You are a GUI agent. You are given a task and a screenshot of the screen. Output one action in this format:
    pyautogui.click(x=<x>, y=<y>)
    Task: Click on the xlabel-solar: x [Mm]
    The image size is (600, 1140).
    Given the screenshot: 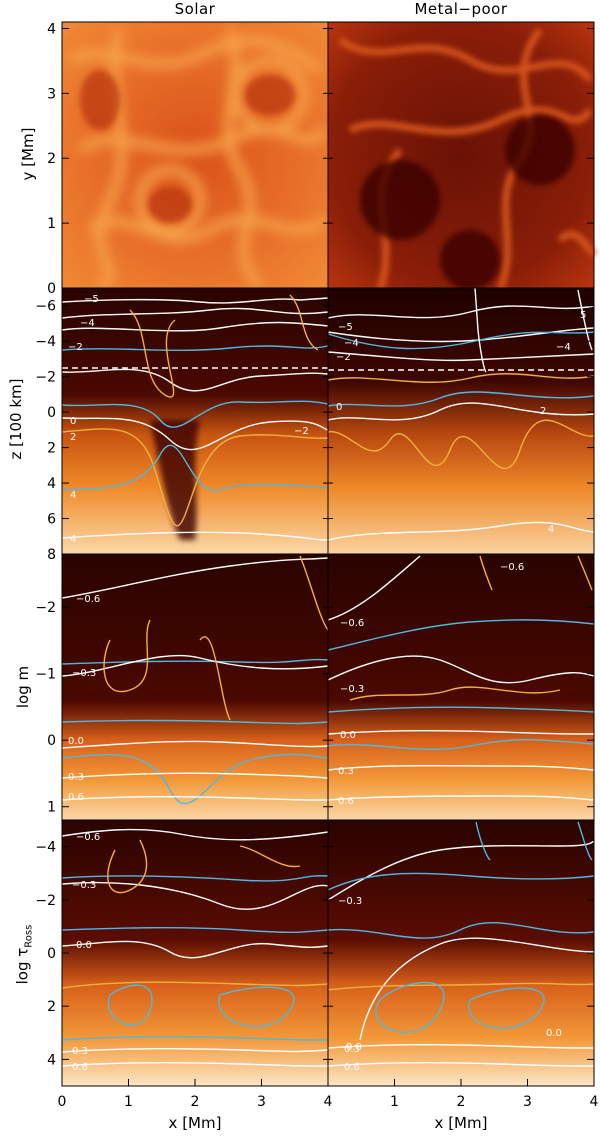 What is the action you would take?
    pyautogui.click(x=195, y=1123)
    